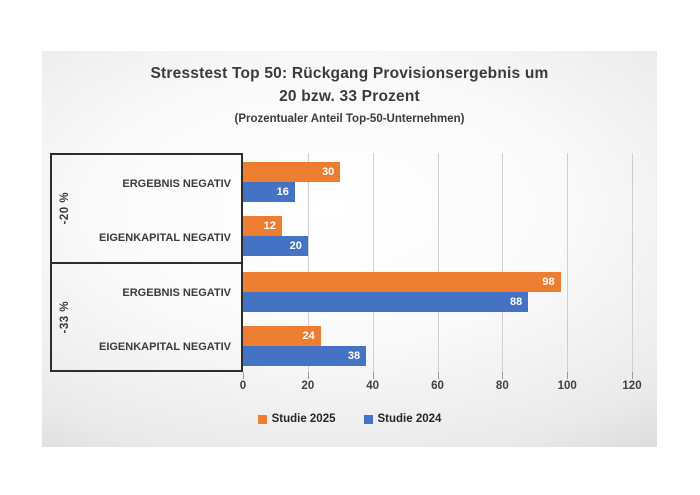 The width and height of the screenshot is (700, 495). Describe the element at coordinates (567, 386) in the screenshot. I see `x-axis-label: 100` at that location.